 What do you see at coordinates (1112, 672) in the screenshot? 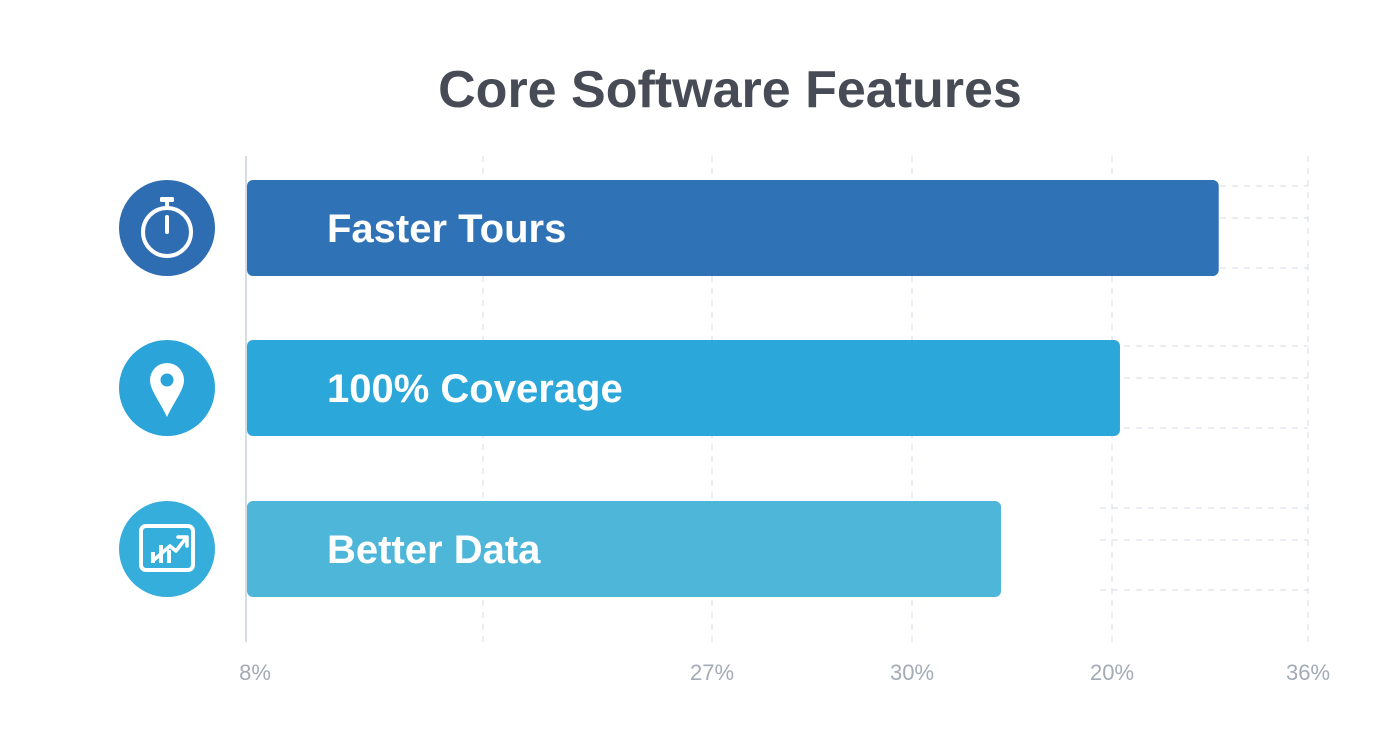
I see `x-tick-label: 20%` at bounding box center [1112, 672].